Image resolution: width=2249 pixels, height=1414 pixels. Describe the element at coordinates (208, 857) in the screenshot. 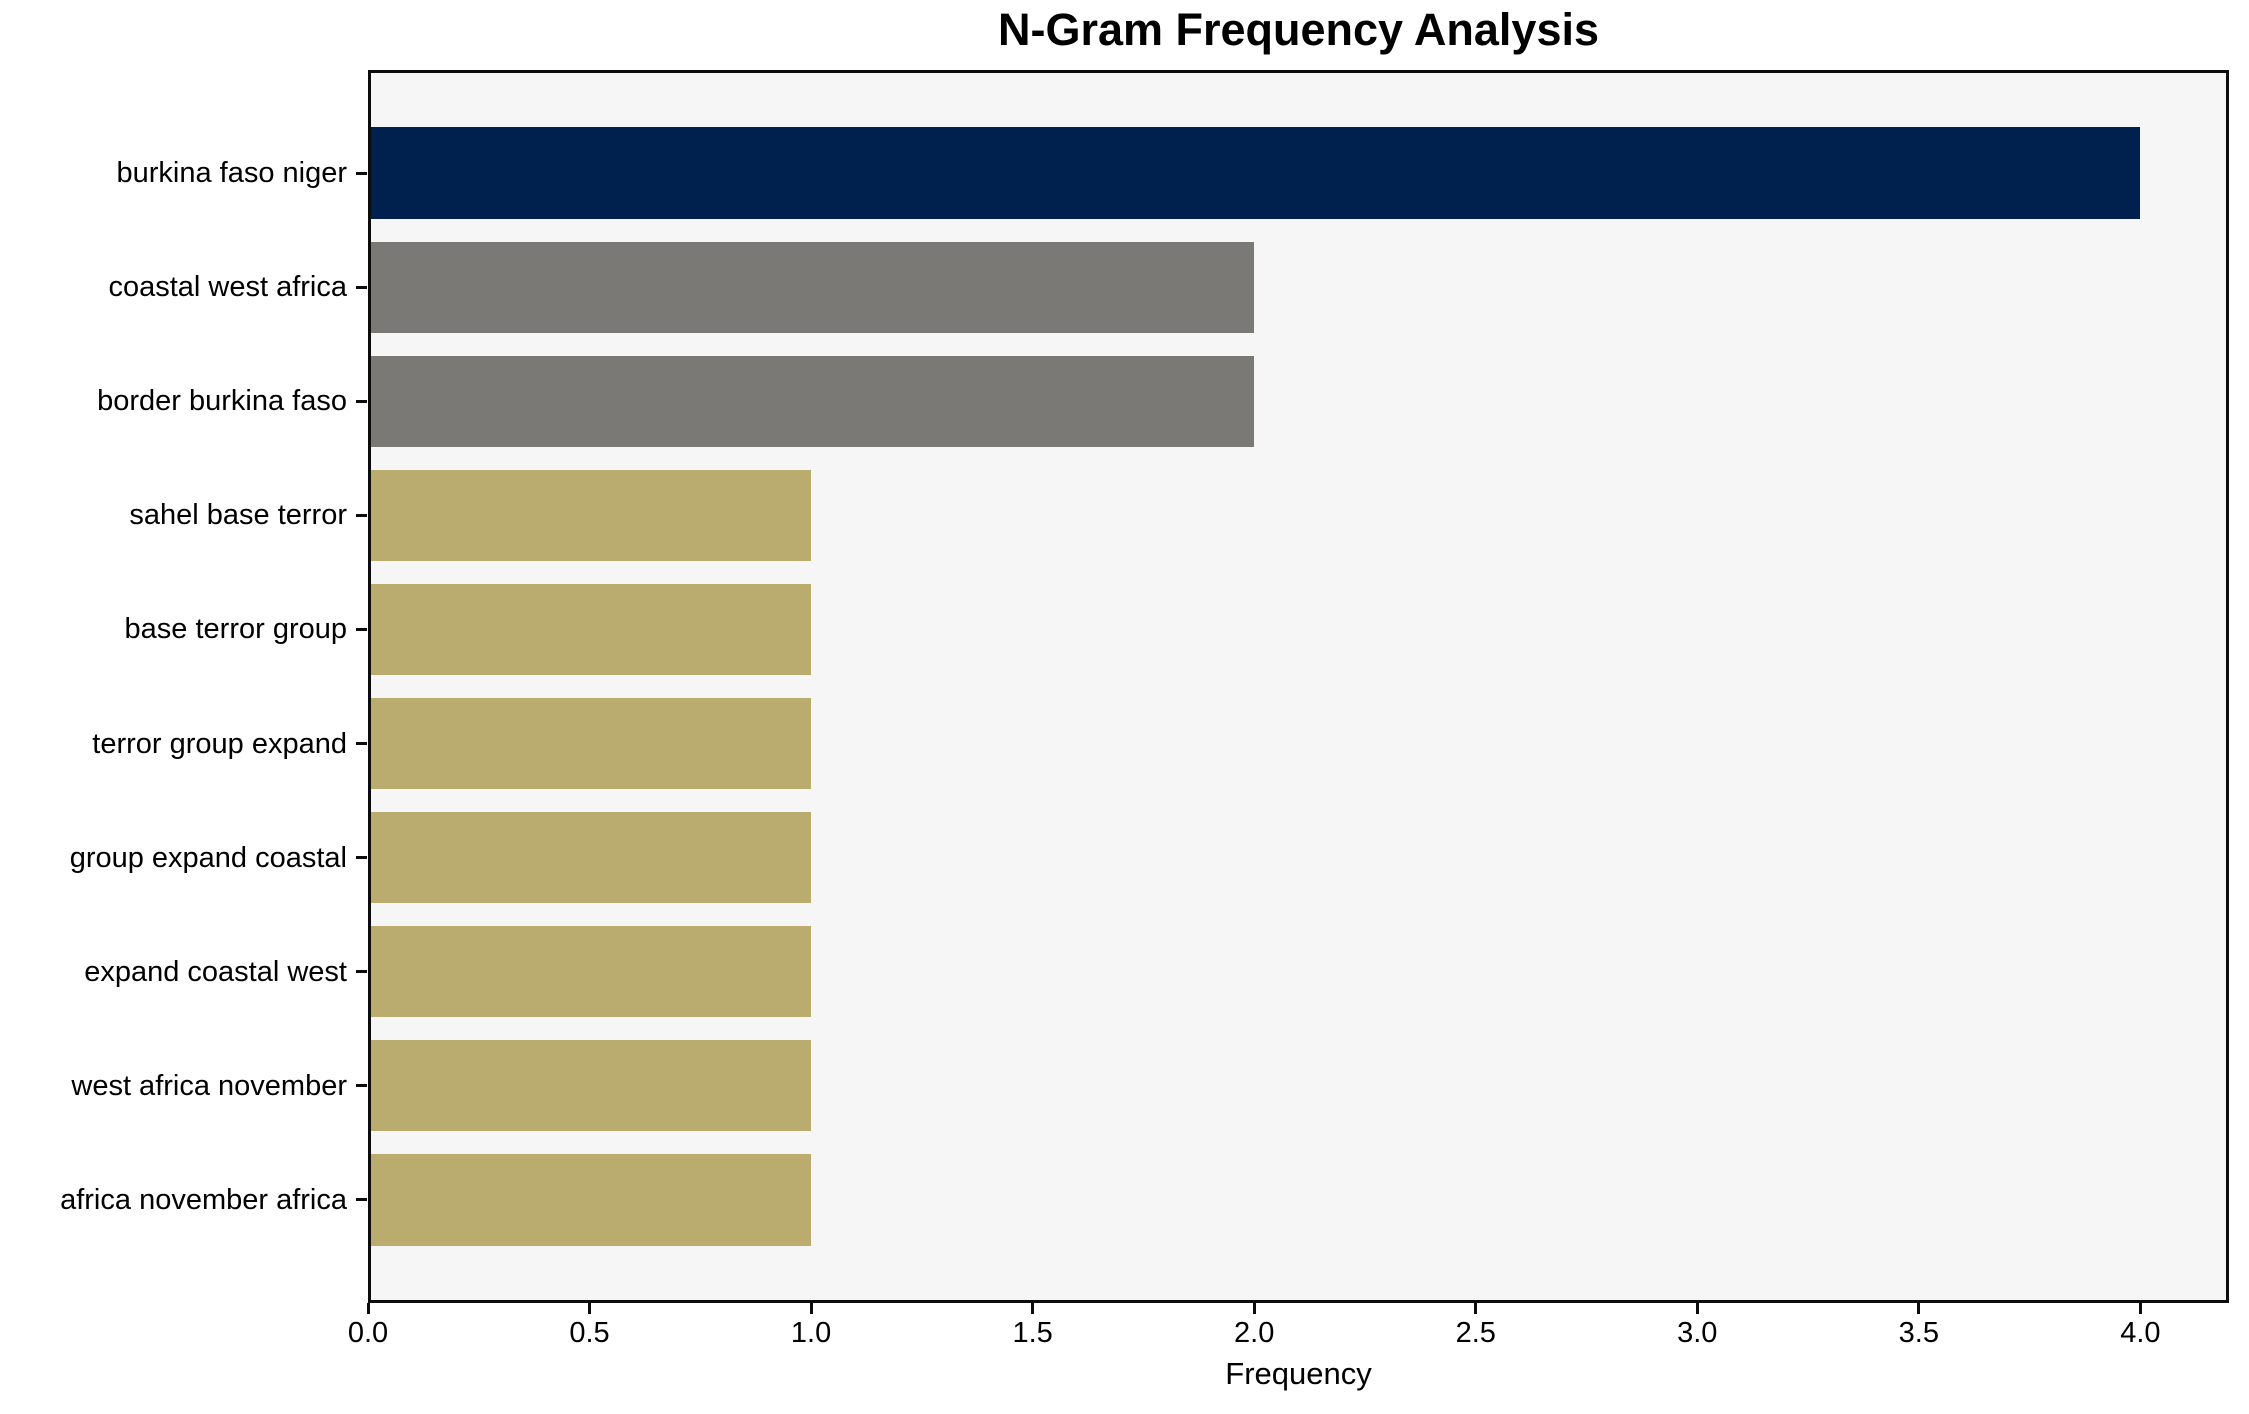

I see `y-tick-label: group expand coastal` at that location.